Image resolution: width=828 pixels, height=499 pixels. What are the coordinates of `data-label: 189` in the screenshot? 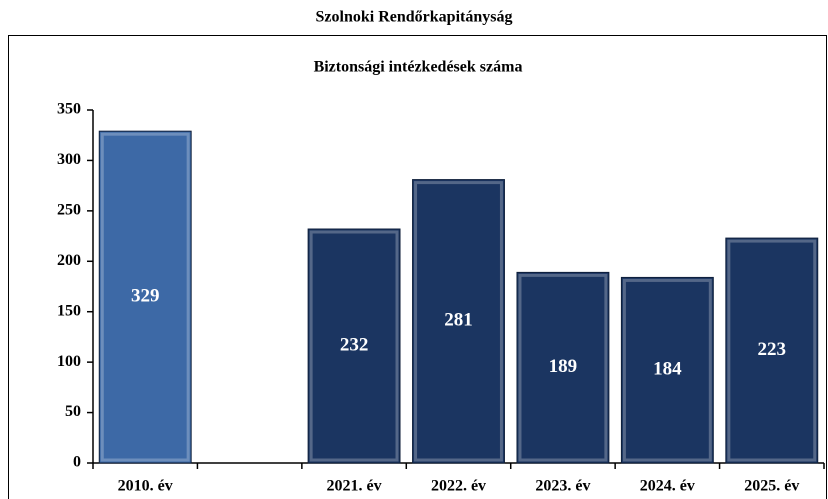 It's located at (563, 366).